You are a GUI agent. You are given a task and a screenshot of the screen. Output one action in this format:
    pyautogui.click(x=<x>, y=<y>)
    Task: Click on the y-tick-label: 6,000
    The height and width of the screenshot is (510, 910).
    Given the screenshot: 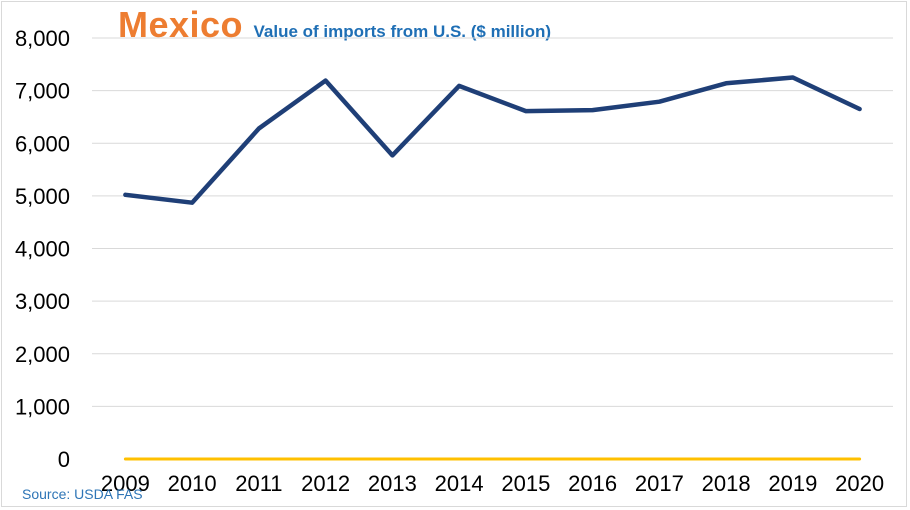 What is the action you would take?
    pyautogui.click(x=42, y=143)
    